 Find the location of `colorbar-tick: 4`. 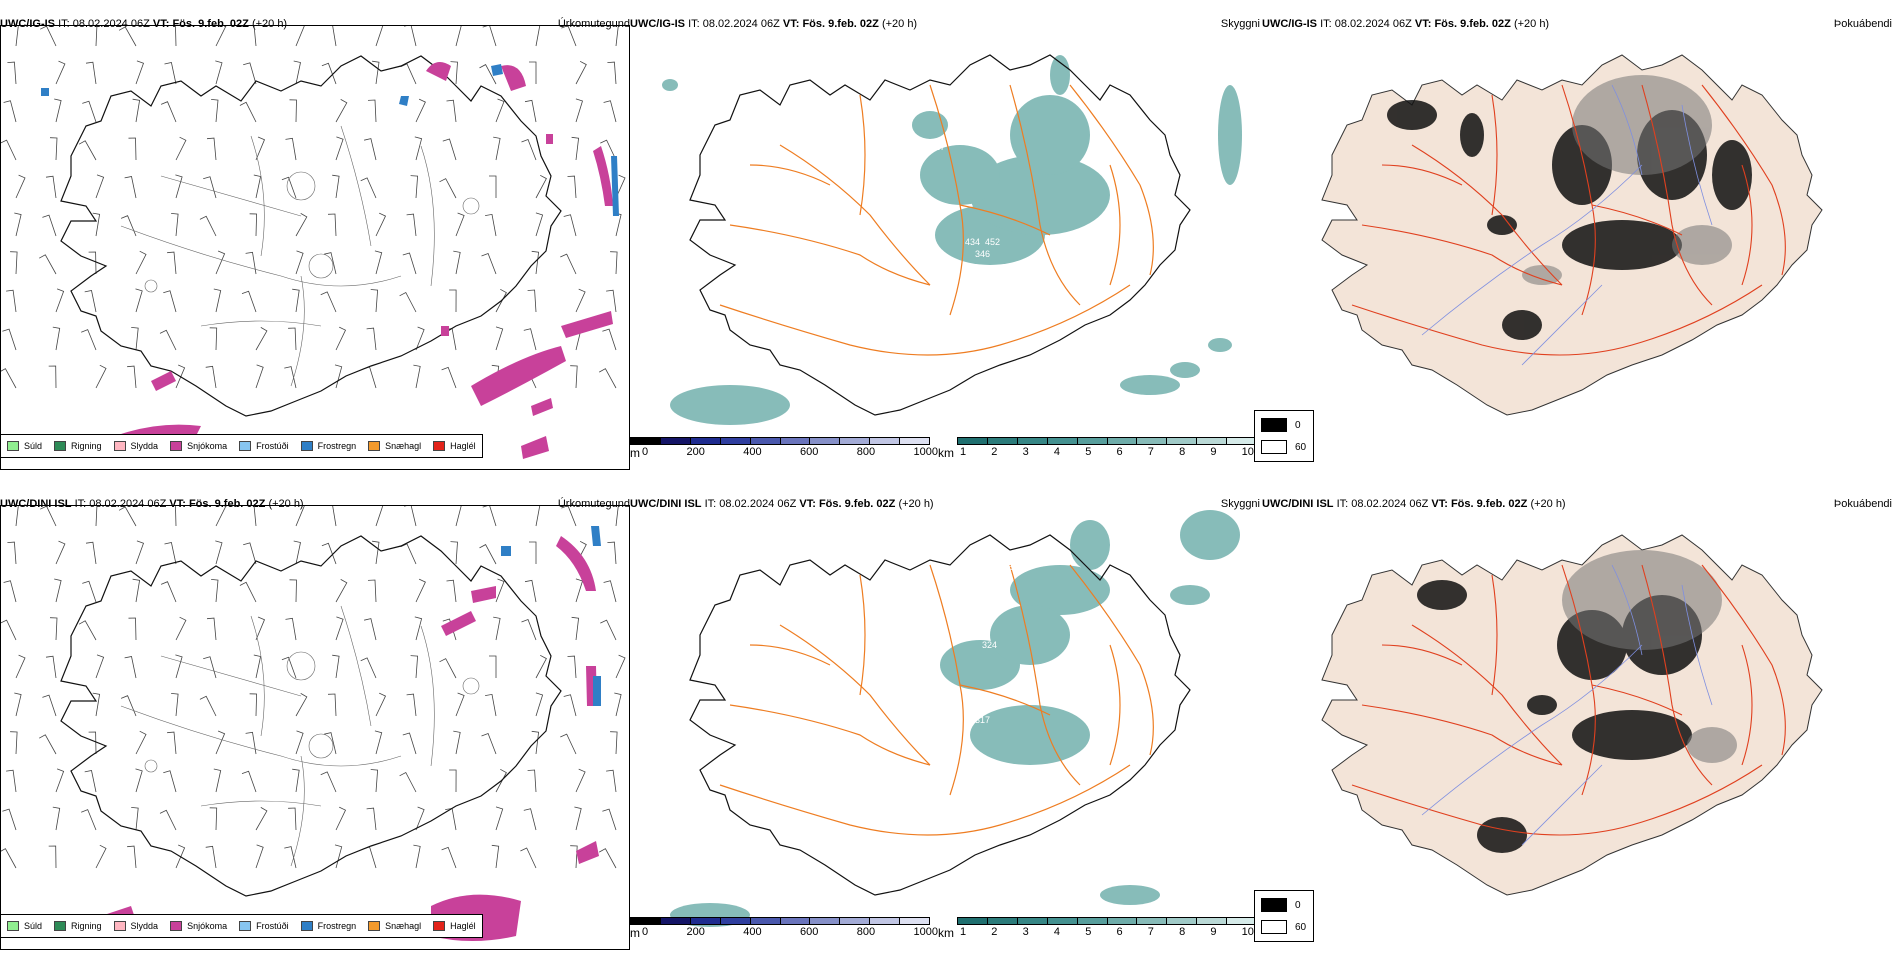

colorbar-tick: 4 is located at coordinates (1057, 932).